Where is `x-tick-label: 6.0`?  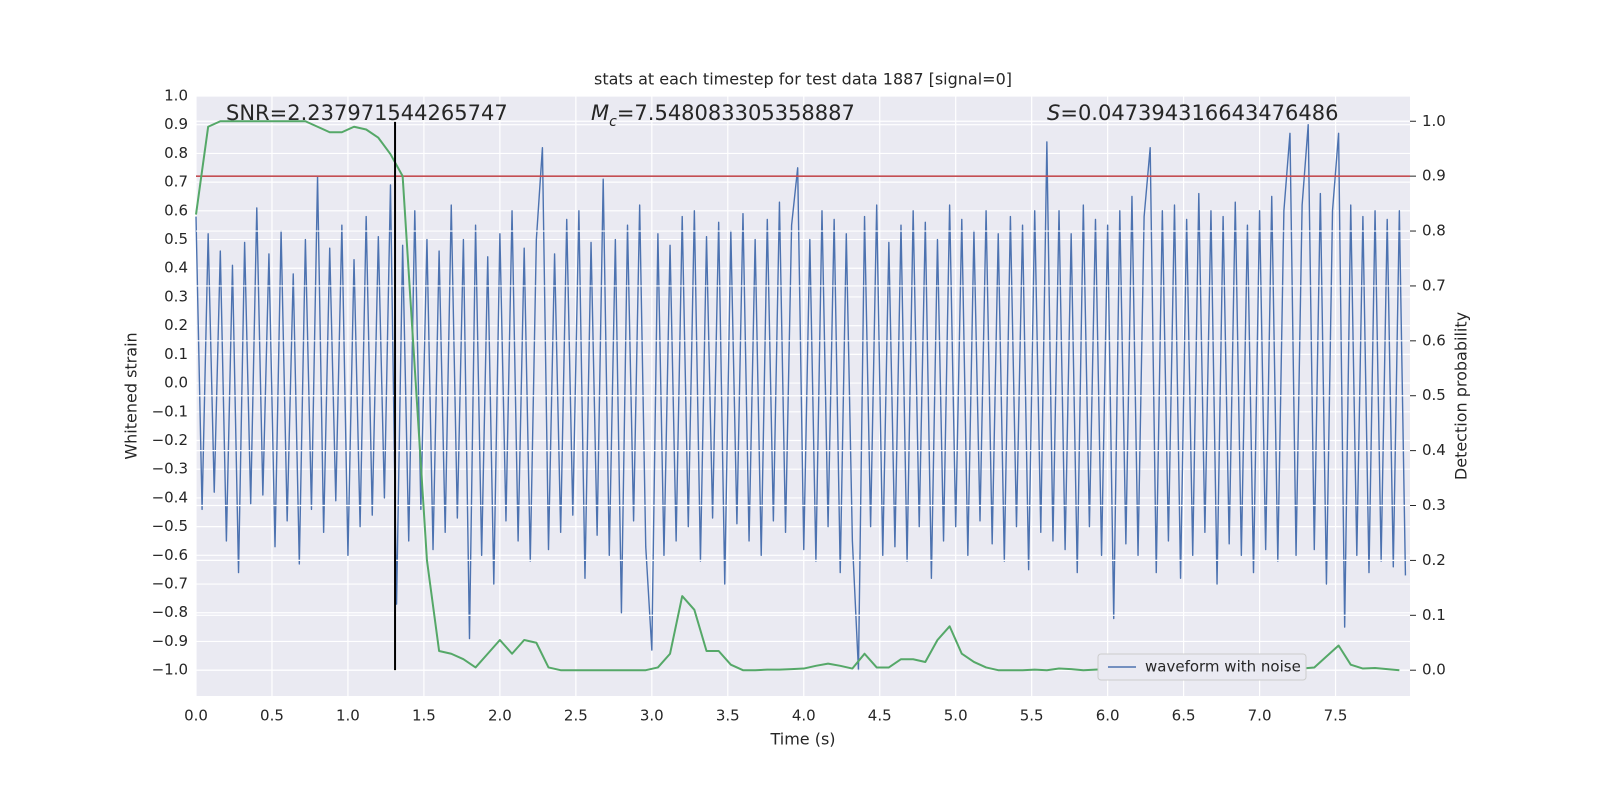 x-tick-label: 6.0 is located at coordinates (1108, 716).